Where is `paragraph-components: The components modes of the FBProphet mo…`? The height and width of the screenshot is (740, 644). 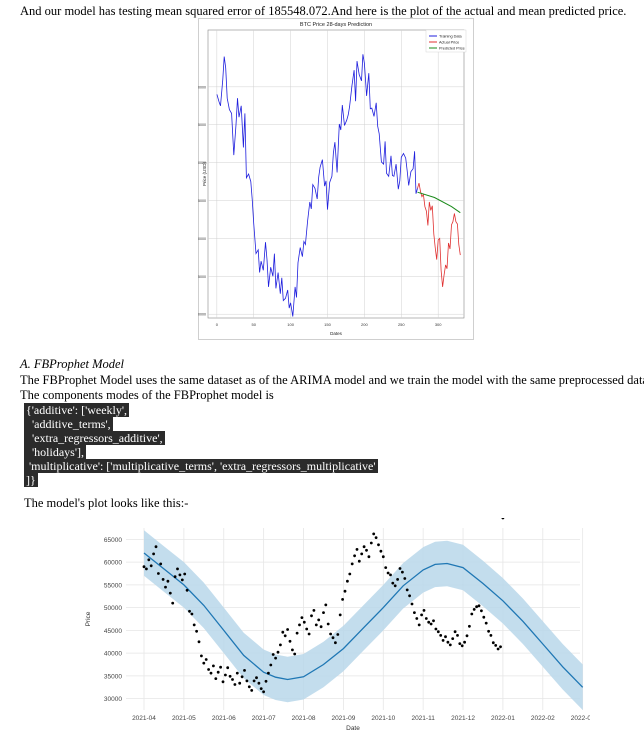 paragraph-components: The components modes of the FBProphet mo… is located at coordinates (147, 395).